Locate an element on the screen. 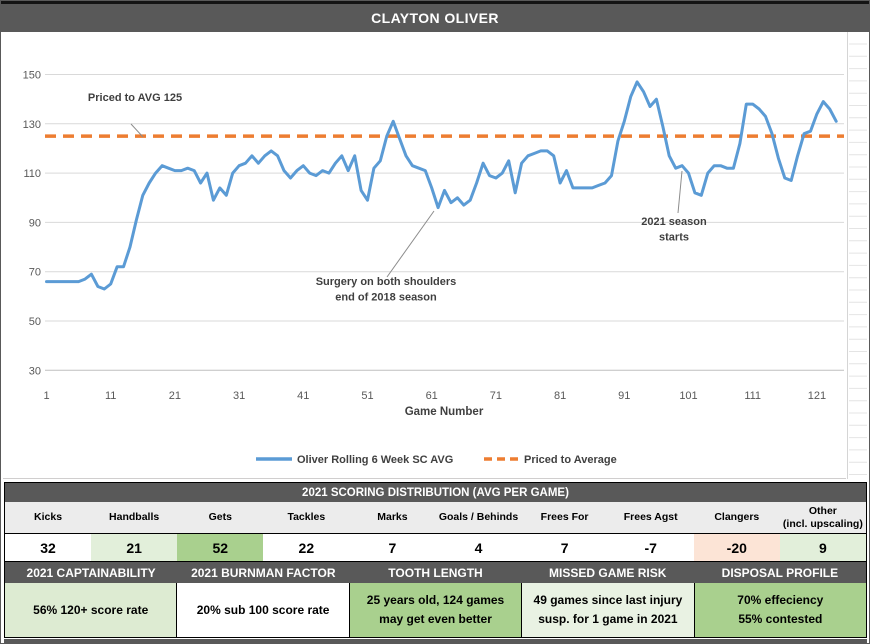 The height and width of the screenshot is (644, 870). section-header-missed-game-risk: MISSED GAME RISK is located at coordinates (608, 572).